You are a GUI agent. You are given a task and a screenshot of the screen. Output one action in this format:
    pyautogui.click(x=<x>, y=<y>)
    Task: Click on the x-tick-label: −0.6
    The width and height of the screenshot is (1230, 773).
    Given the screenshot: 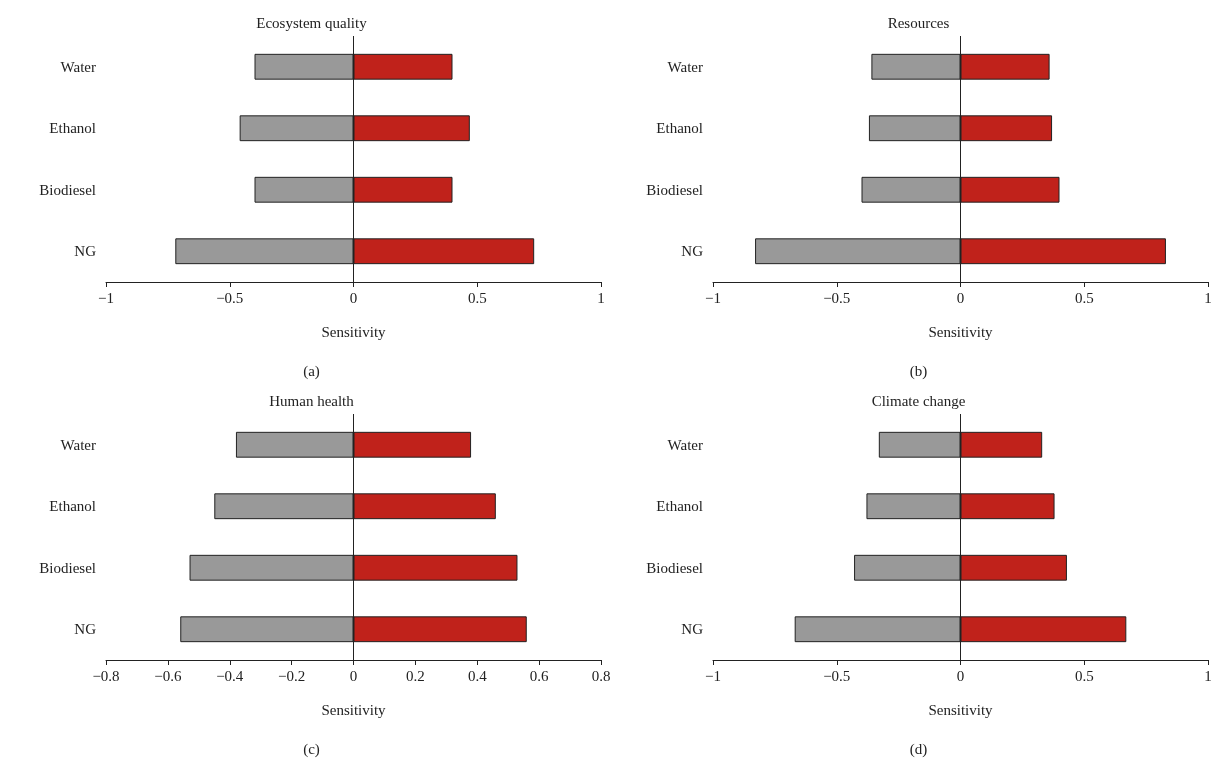 What is the action you would take?
    pyautogui.click(x=168, y=675)
    